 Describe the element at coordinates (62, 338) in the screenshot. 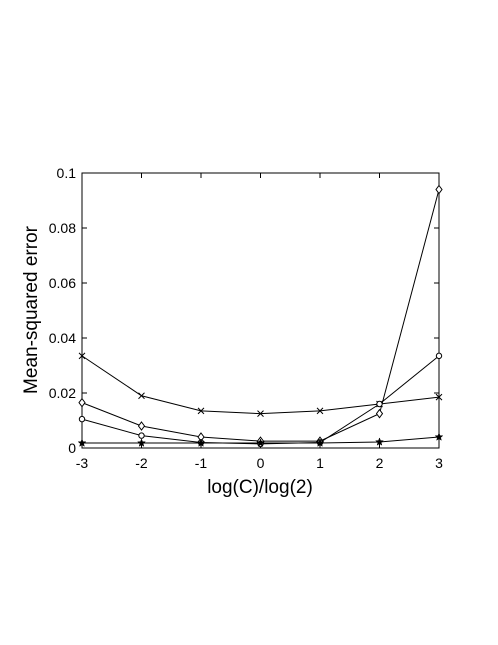

I see `y-tick-label: 0.04` at that location.